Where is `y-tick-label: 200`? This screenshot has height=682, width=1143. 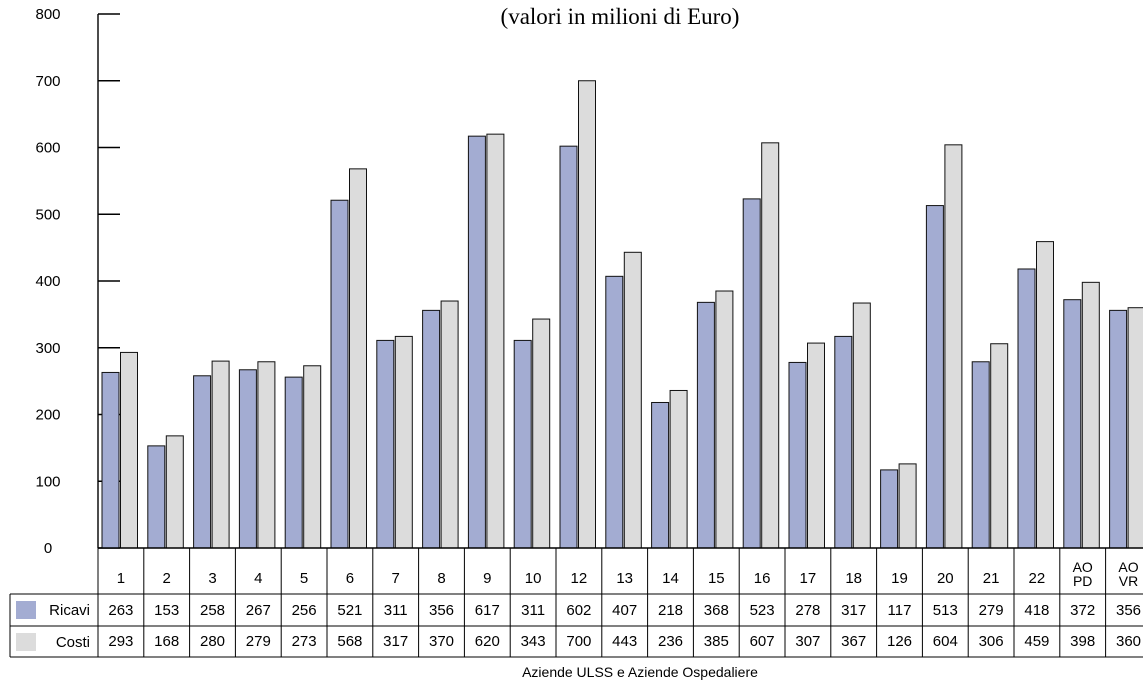 y-tick-label: 200 is located at coordinates (47, 415).